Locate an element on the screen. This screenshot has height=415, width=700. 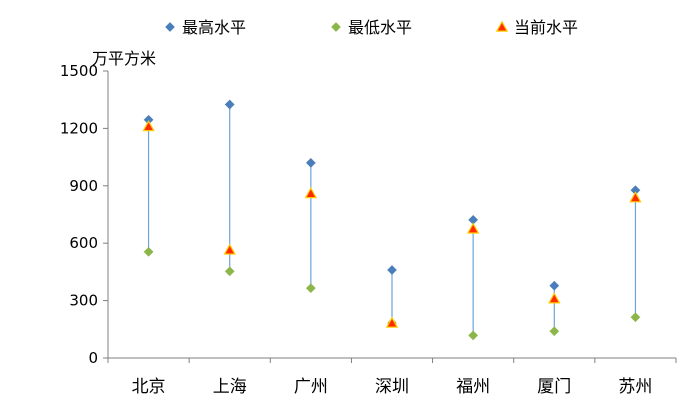
legend: 最高水平 最低水平 当前水平 is located at coordinates (371, 27).